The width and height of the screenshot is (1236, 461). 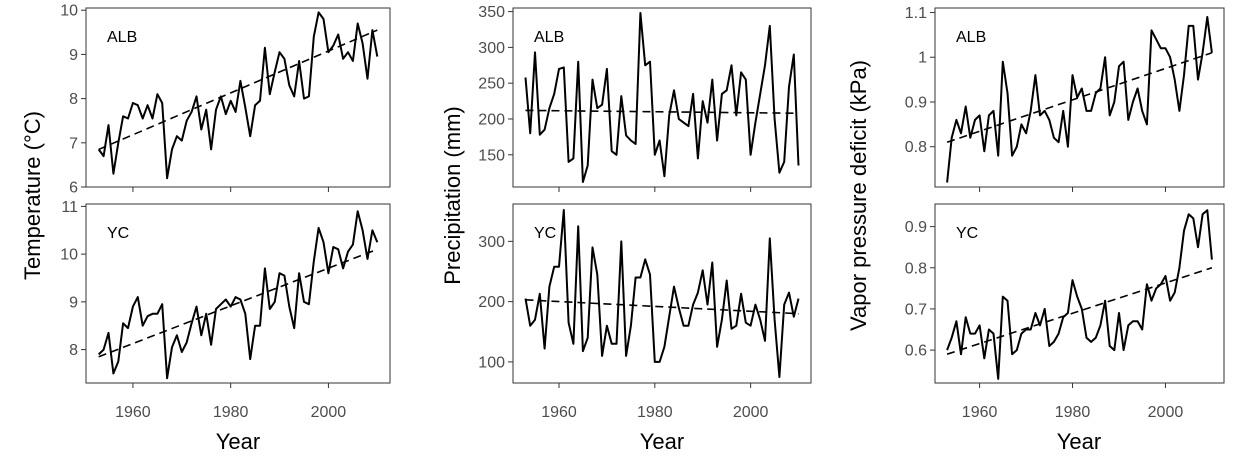 I want to click on y-tick-label: 1.1, so click(x=916, y=13).